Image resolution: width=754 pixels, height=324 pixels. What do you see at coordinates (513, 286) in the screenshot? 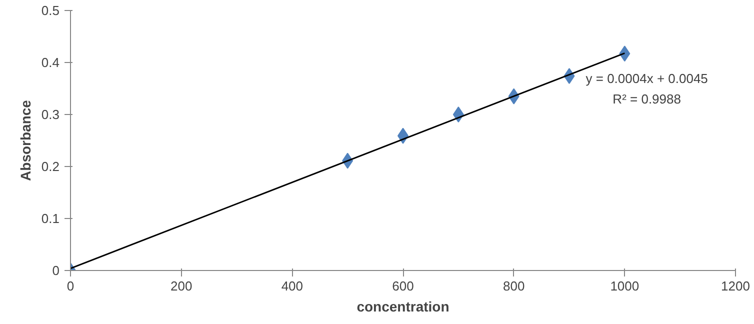
I see `x-tick-label: 800` at bounding box center [513, 286].